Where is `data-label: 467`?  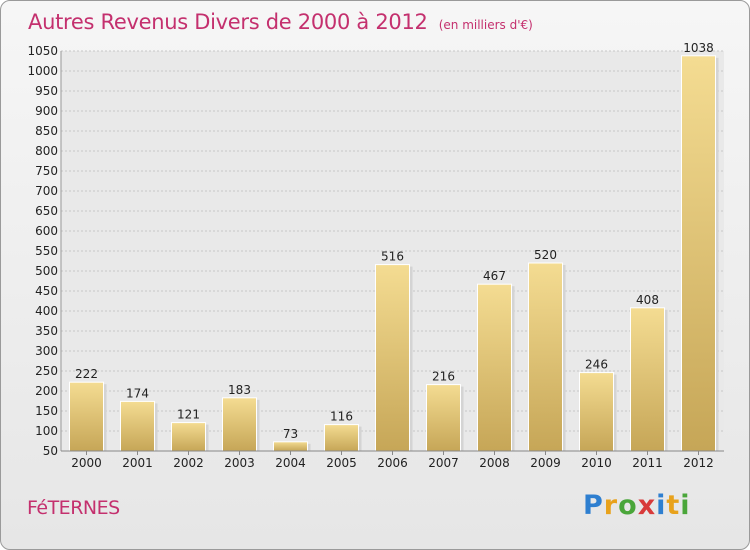
data-label: 467 is located at coordinates (494, 276).